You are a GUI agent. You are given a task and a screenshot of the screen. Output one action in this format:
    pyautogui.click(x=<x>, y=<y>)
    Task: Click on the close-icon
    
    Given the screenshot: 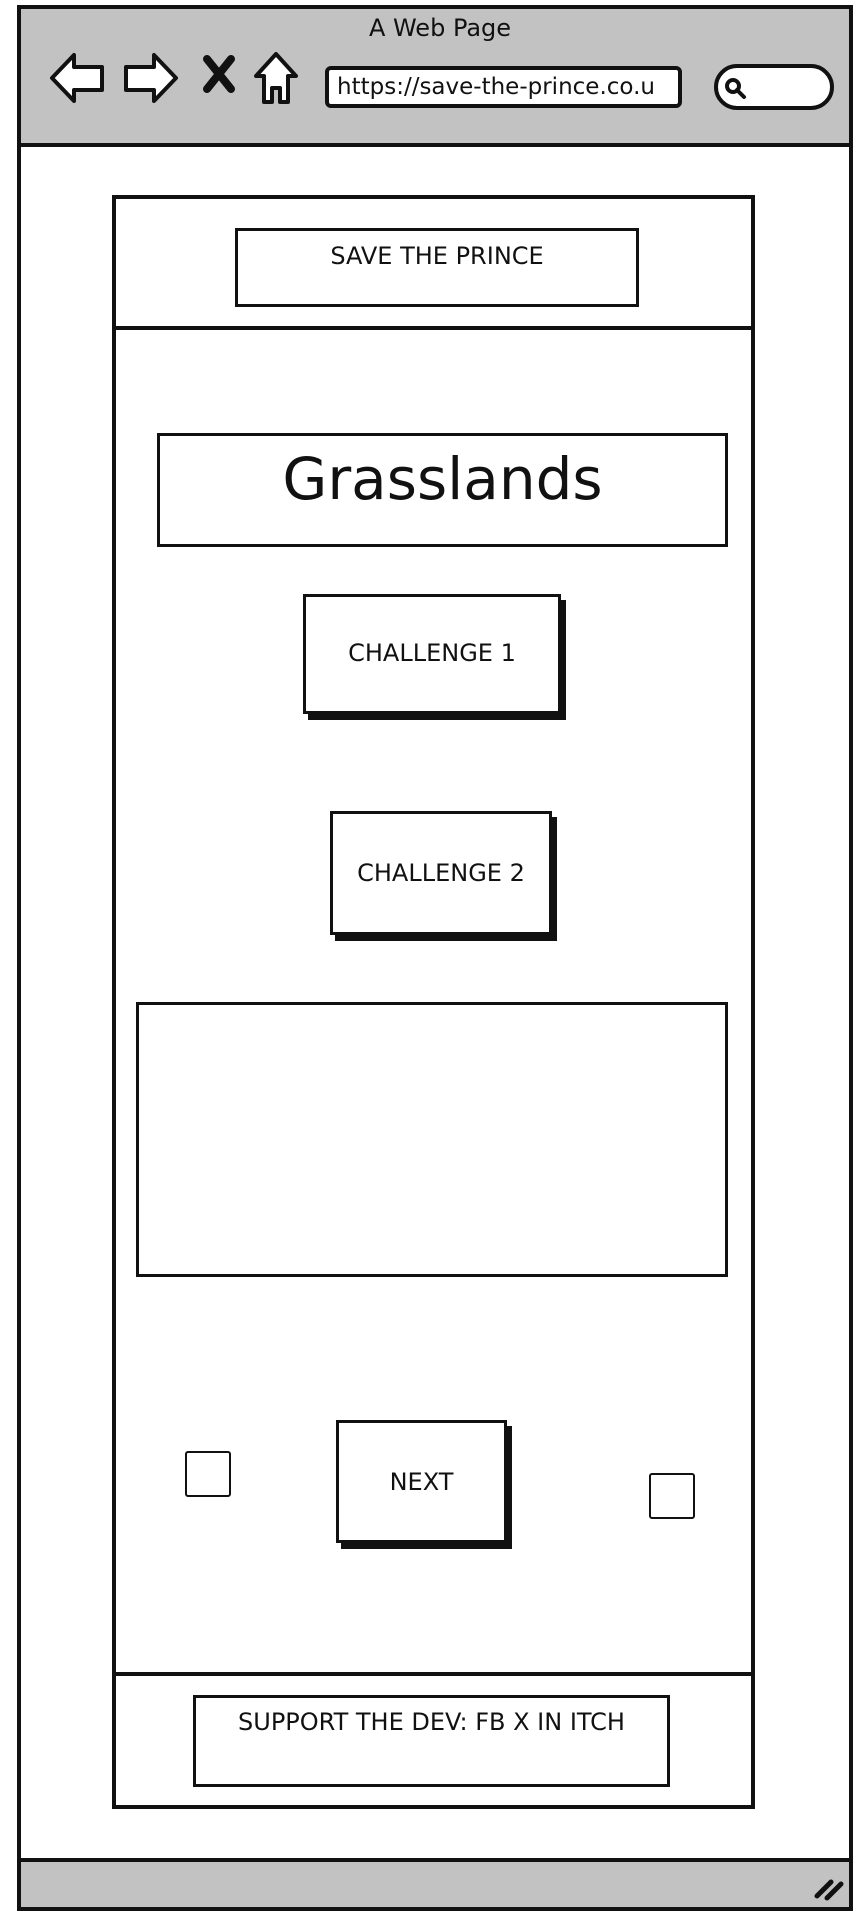 What is the action you would take?
    pyautogui.click(x=219, y=74)
    